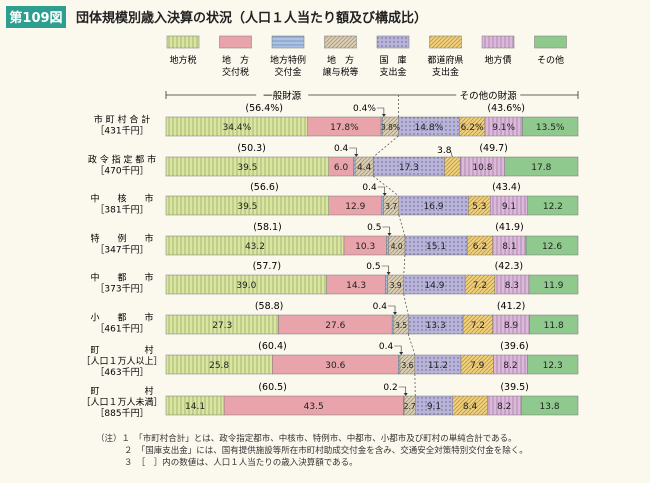 The width and height of the screenshot is (650, 483). I want to click on bar-value-label: 6.2, so click(480, 247).